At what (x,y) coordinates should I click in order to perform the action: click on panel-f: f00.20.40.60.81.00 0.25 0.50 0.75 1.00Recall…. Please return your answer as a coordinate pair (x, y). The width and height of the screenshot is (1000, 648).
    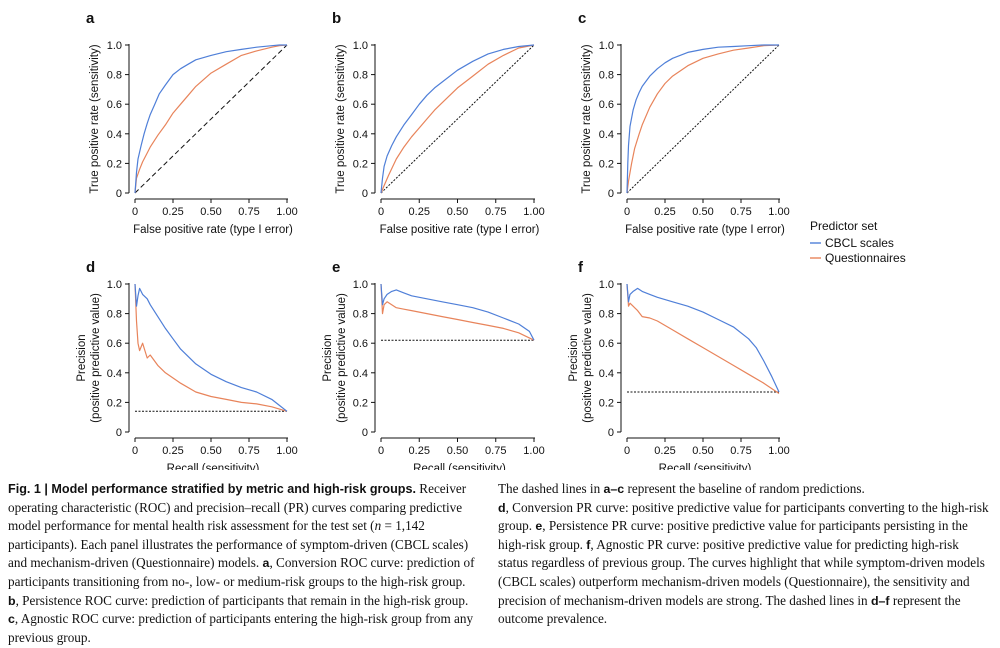
    Looking at the image, I should click on (679, 364).